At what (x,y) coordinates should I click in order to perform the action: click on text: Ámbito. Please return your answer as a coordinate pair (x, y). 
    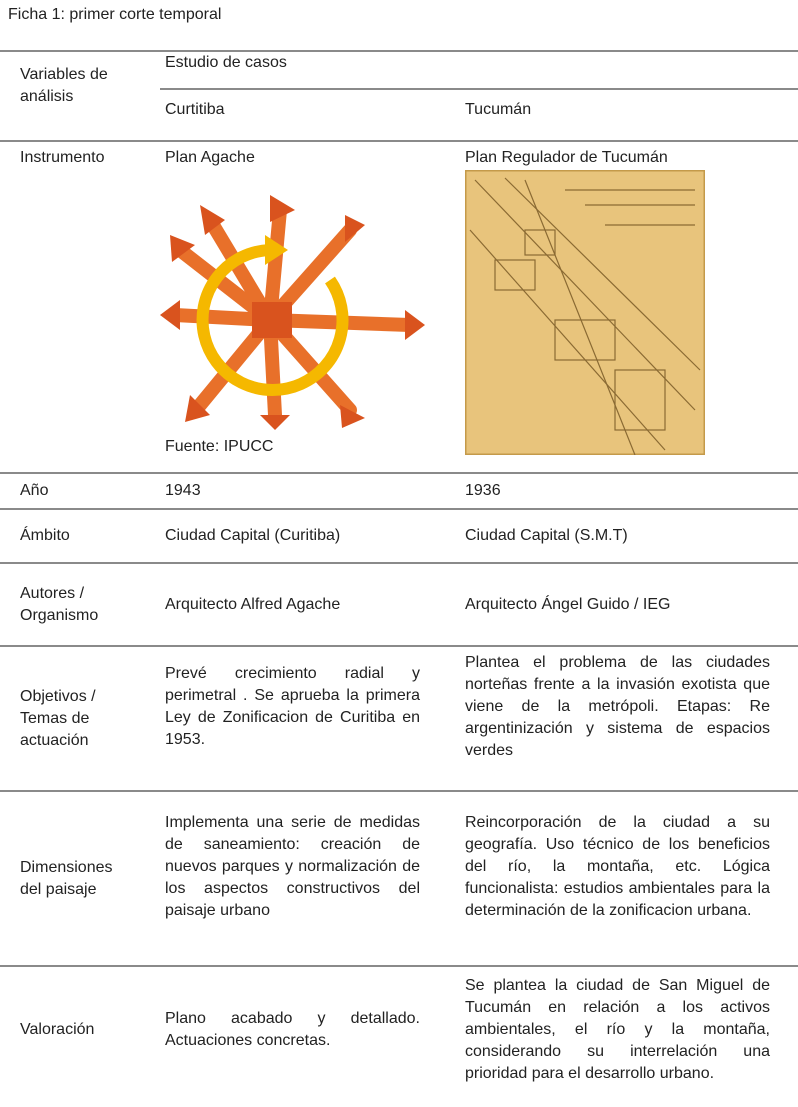
    Looking at the image, I should click on (45, 535).